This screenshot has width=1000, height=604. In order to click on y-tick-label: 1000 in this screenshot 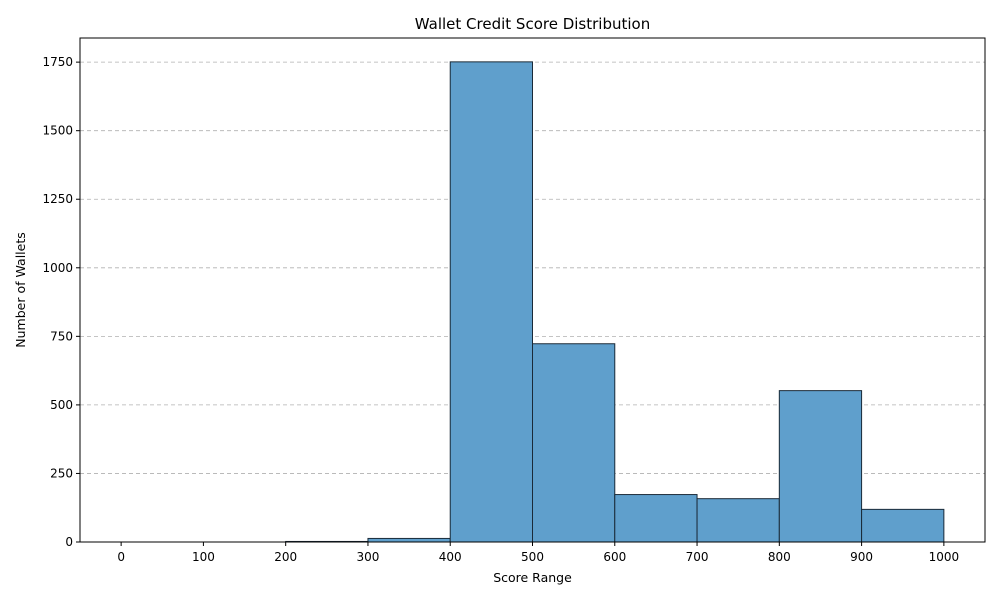, I will do `click(57, 268)`.